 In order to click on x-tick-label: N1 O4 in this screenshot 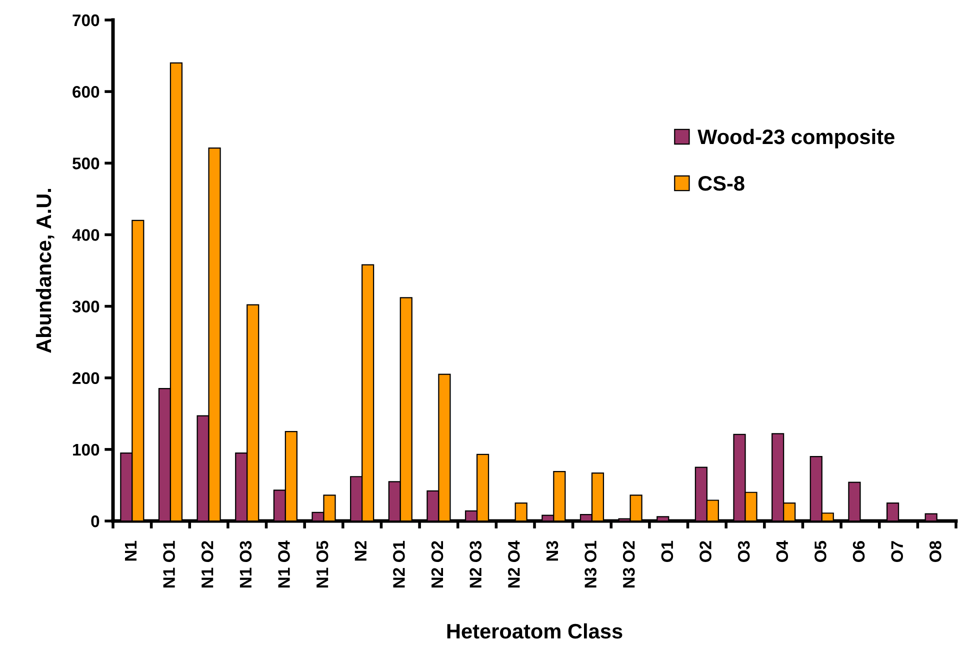, I will do `click(284, 564)`.